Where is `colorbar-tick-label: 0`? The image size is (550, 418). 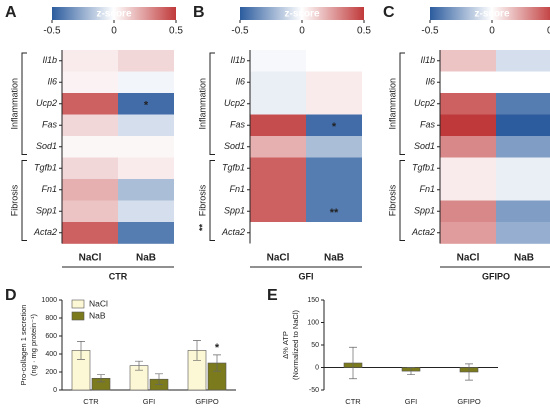
colorbar-tick-label: 0 is located at coordinates (492, 31).